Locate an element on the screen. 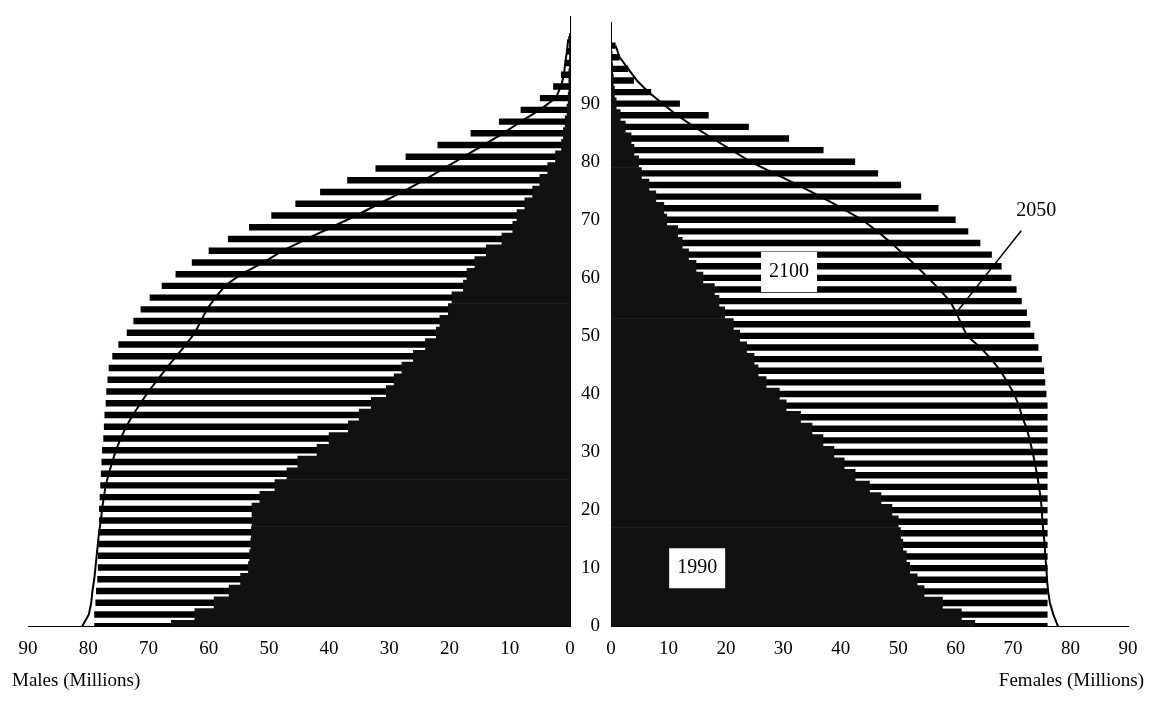 Image resolution: width=1156 pixels, height=713 pixels. y-tick-label: 70 is located at coordinates (590, 218).